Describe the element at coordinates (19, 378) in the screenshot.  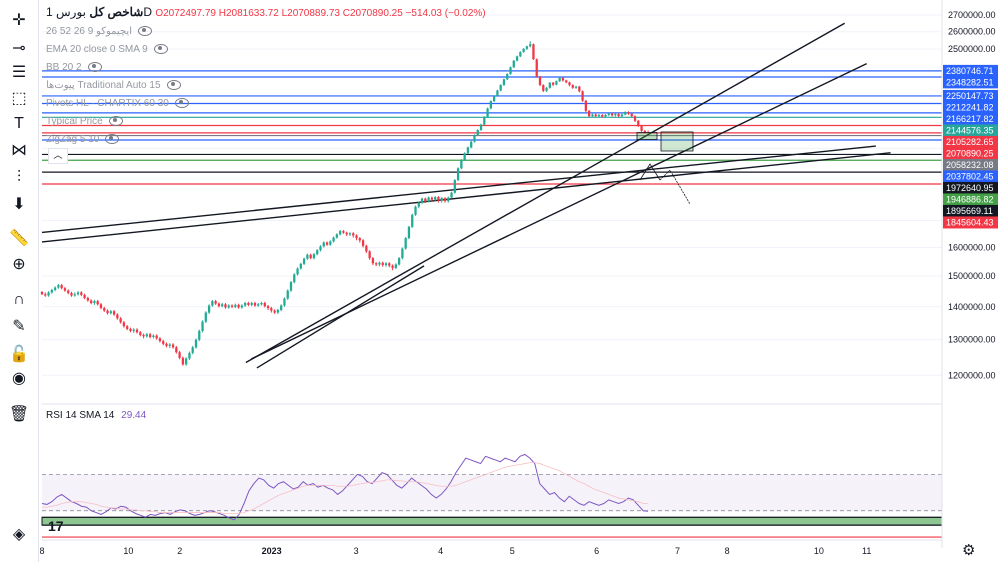
I see `eye-icon: ◉` at that location.